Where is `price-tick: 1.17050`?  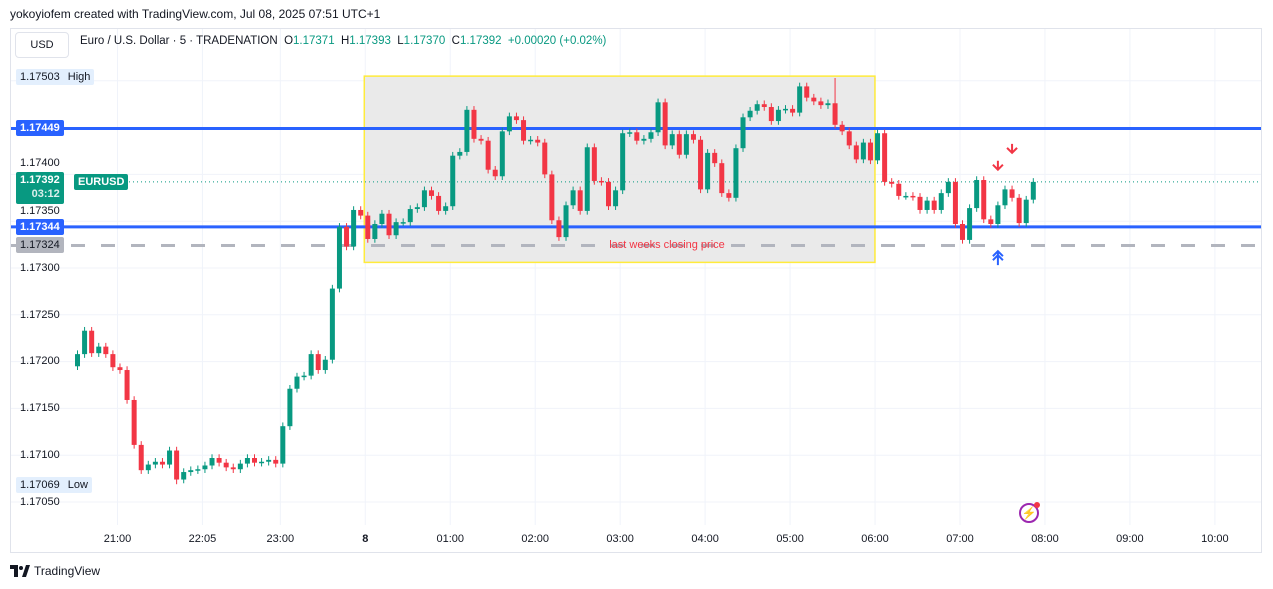
price-tick: 1.17050 is located at coordinates (40, 502).